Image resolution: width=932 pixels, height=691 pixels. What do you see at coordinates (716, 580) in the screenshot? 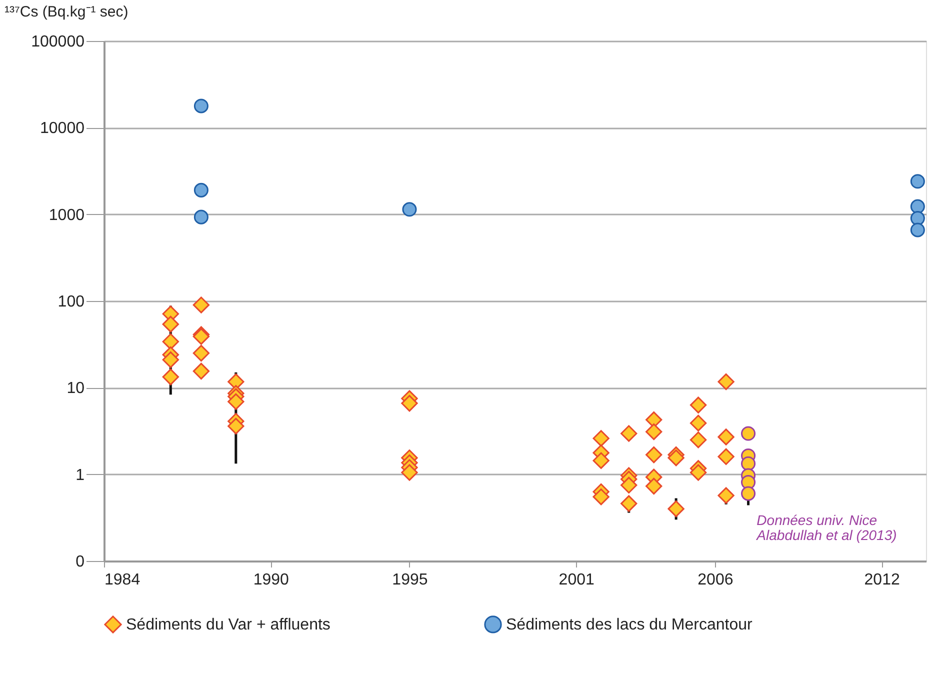
I see `x-tick-label: 2006` at bounding box center [716, 580].